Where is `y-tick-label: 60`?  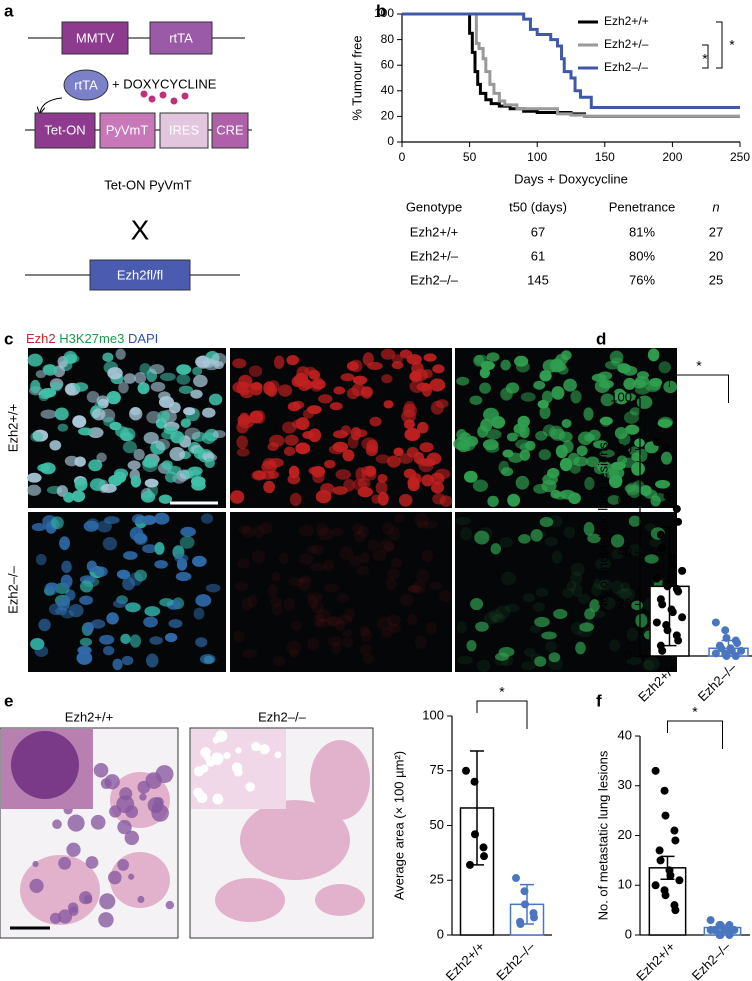 y-tick-label: 60 is located at coordinates (388, 64).